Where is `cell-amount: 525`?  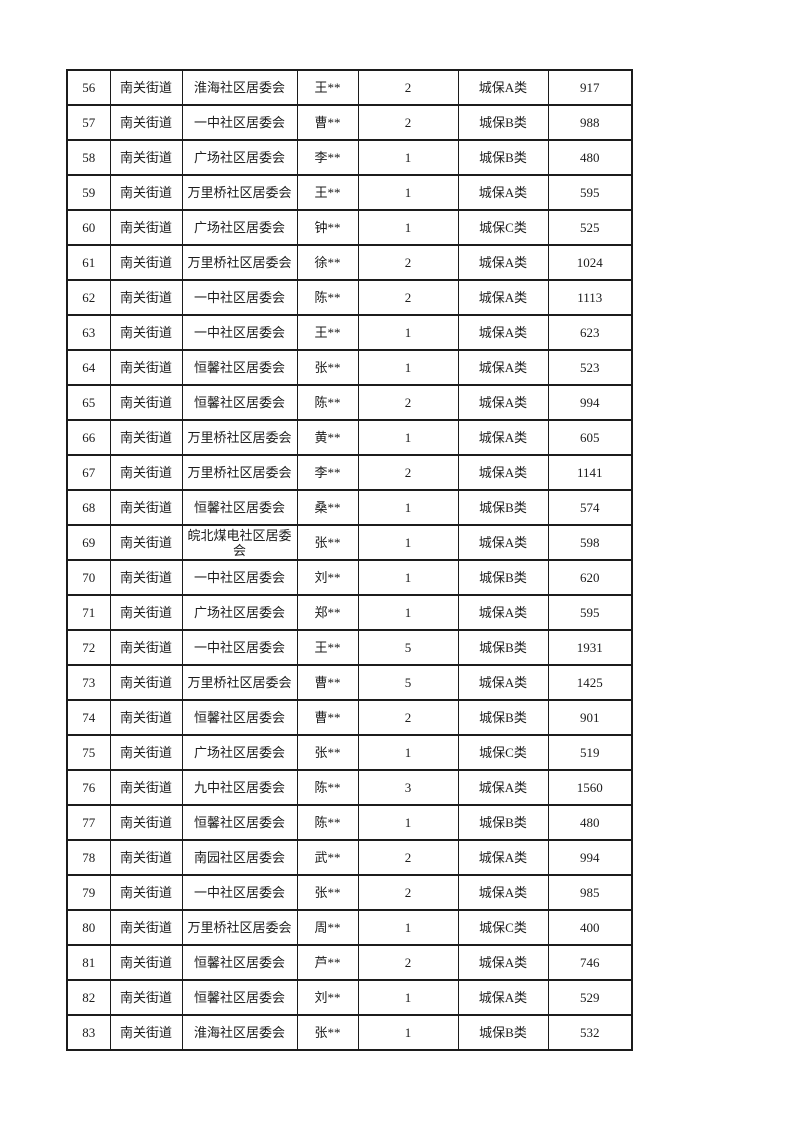
cell-amount: 525 is located at coordinates (590, 227).